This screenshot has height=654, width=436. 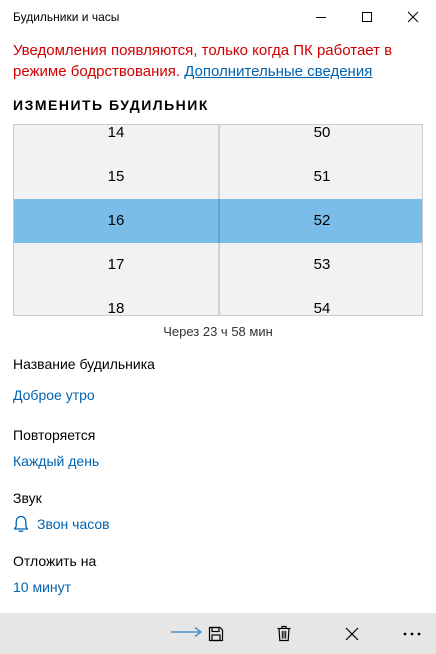 What do you see at coordinates (27, 498) in the screenshot?
I see `sound-label: Звук` at bounding box center [27, 498].